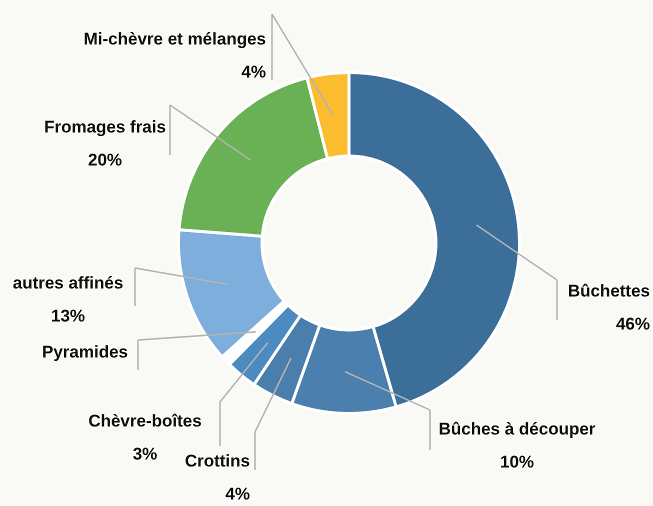 This screenshot has width=653, height=506. Describe the element at coordinates (217, 461) in the screenshot. I see `slice-label: Crottins` at that location.